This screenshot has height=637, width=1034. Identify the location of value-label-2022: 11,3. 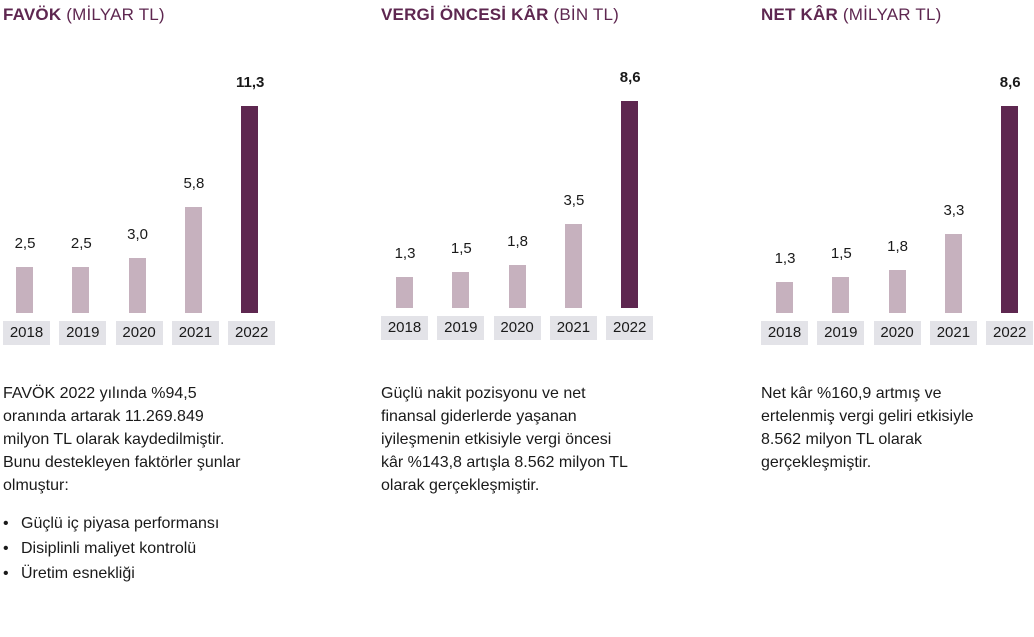
(250, 82).